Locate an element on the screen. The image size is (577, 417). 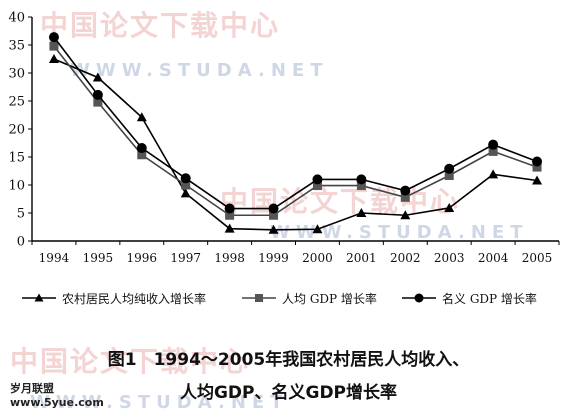
legend-label-per-capita-gdp: 人均 GDP 增长率 is located at coordinates (329, 298).